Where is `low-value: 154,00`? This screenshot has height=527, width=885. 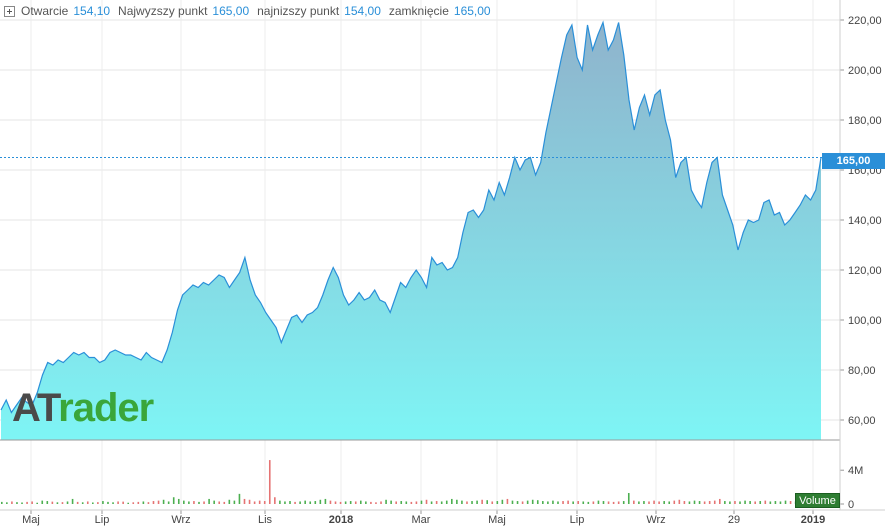 low-value: 154,00 is located at coordinates (362, 11).